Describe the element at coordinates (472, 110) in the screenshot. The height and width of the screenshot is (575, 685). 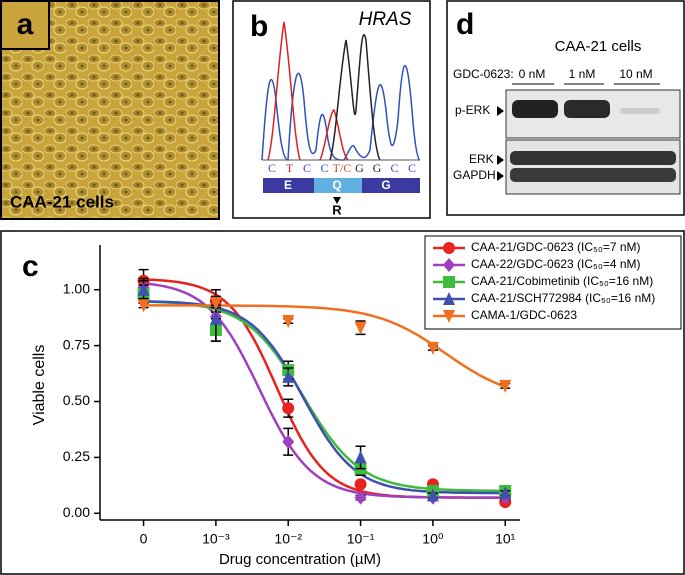
I see `band-label: p-ERK` at that location.